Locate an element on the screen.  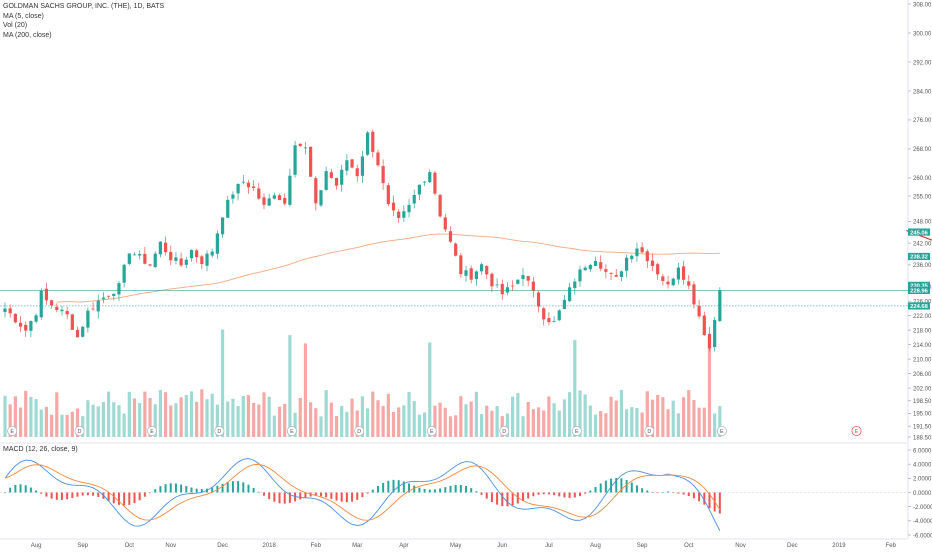
price-tick-label: 202.00 is located at coordinates (922, 389).